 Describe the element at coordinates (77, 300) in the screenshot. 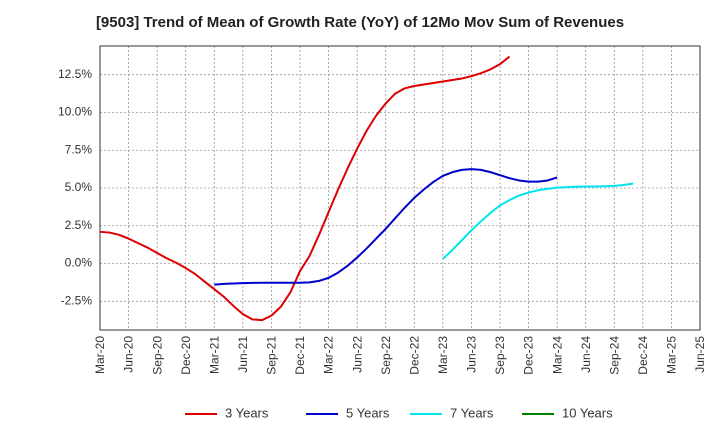

I see `y-tick-label: -2.5%` at that location.